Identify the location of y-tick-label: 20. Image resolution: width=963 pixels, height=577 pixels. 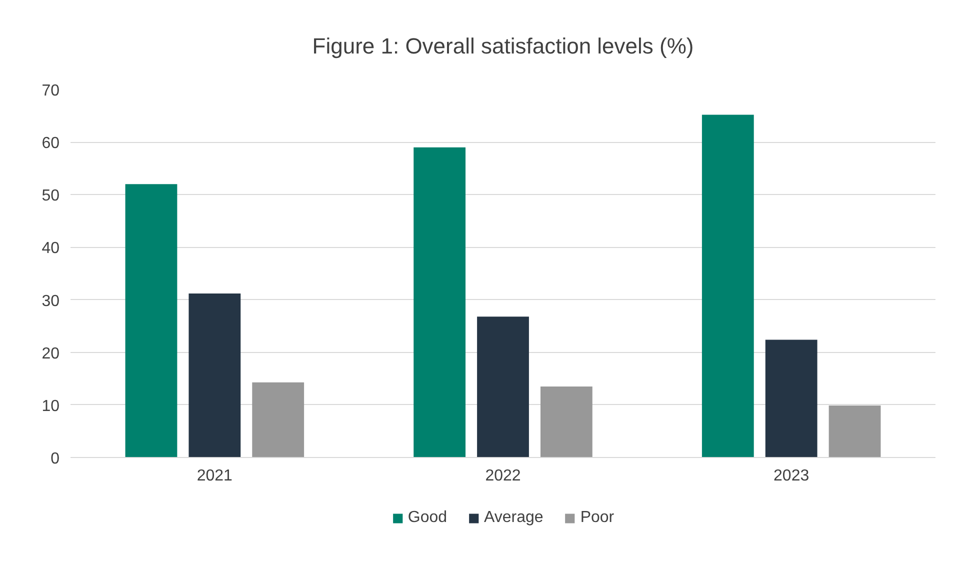
(51, 353).